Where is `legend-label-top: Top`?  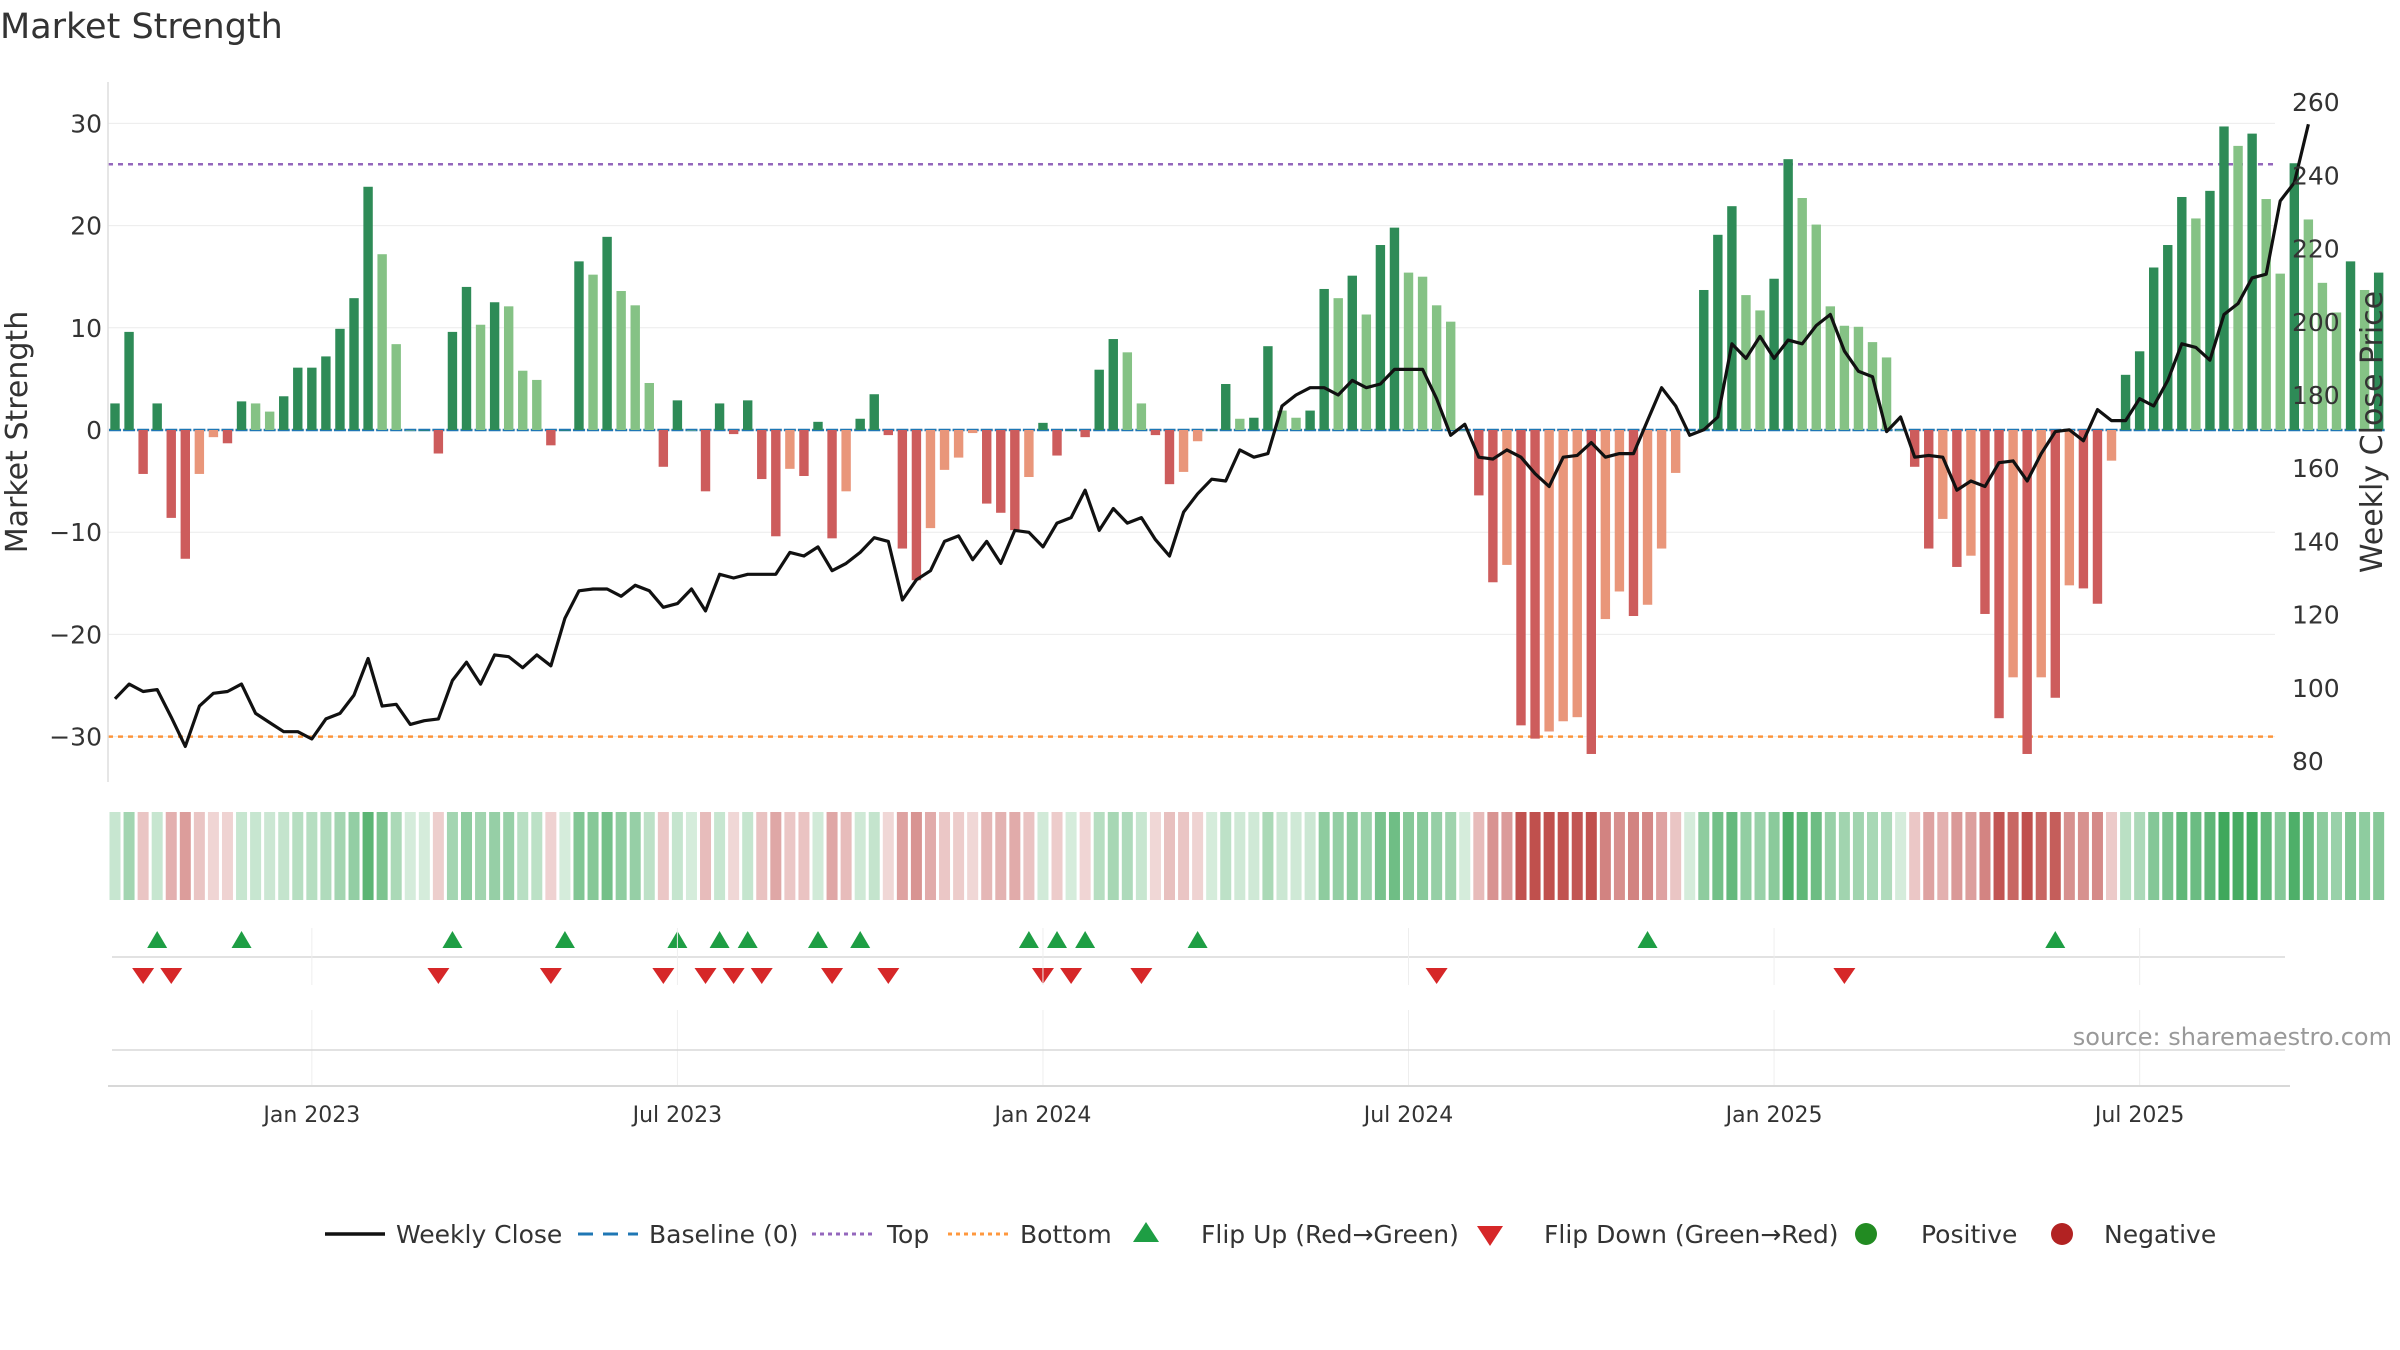
legend-label-top: Top is located at coordinates (907, 1234).